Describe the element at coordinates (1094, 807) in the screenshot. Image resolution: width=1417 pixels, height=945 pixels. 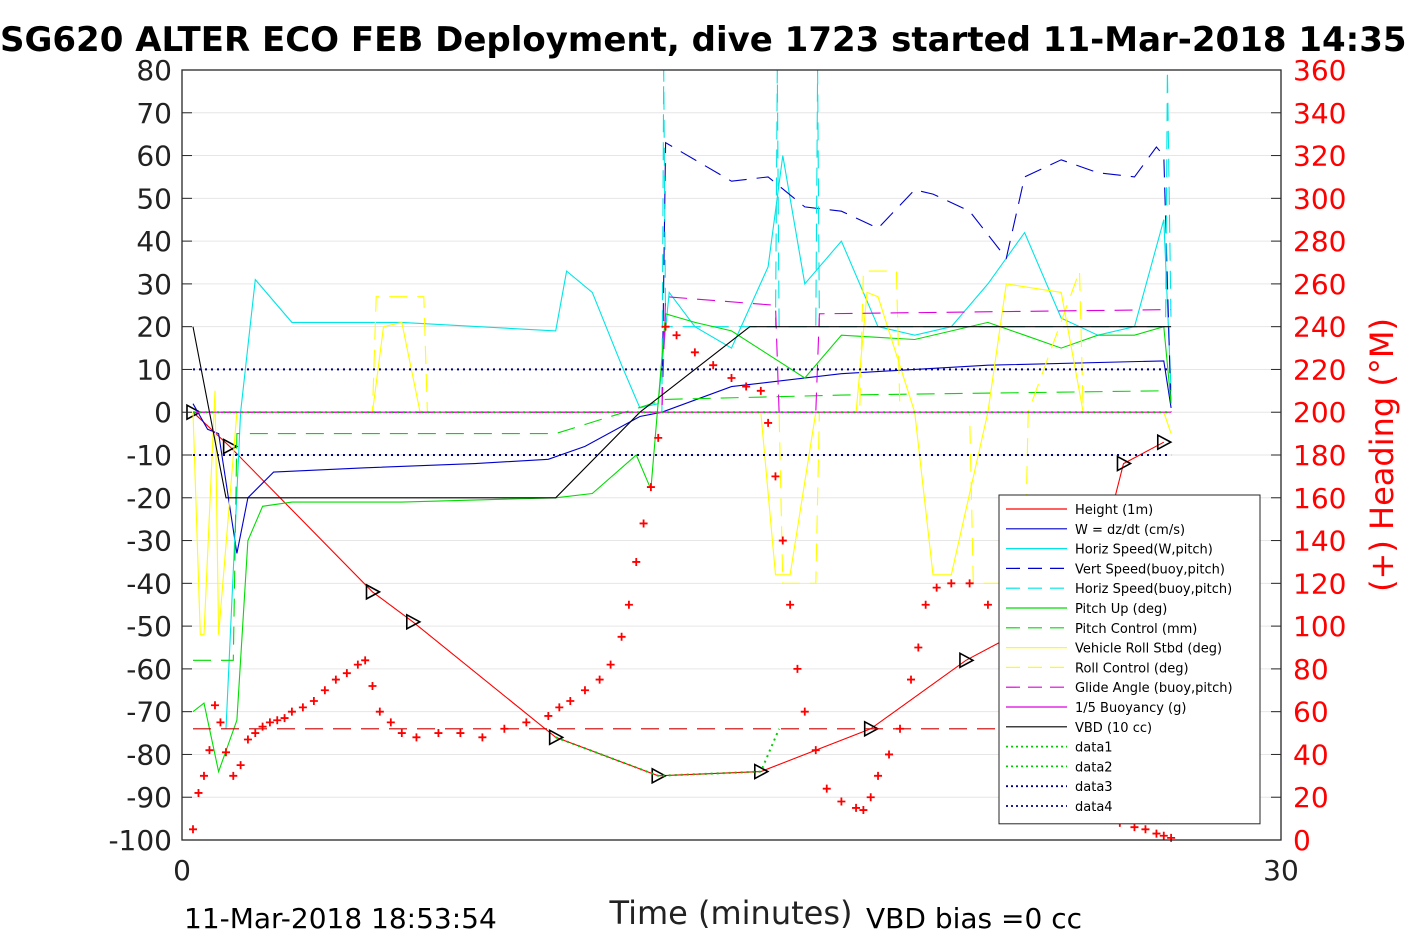
I see `legend-label: data4` at that location.